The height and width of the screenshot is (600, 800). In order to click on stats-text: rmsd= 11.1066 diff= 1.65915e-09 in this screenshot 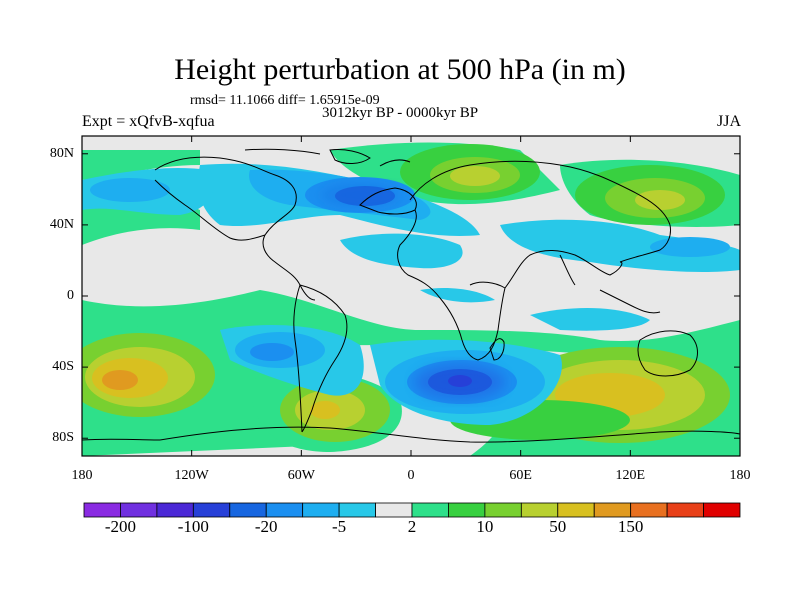, I will do `click(285, 100)`.